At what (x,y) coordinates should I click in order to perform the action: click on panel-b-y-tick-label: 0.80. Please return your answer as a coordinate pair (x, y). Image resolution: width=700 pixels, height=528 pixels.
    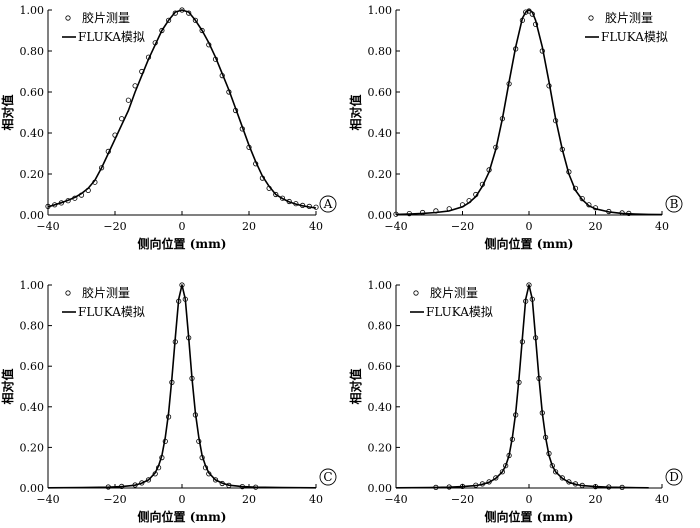
    Looking at the image, I should click on (380, 51).